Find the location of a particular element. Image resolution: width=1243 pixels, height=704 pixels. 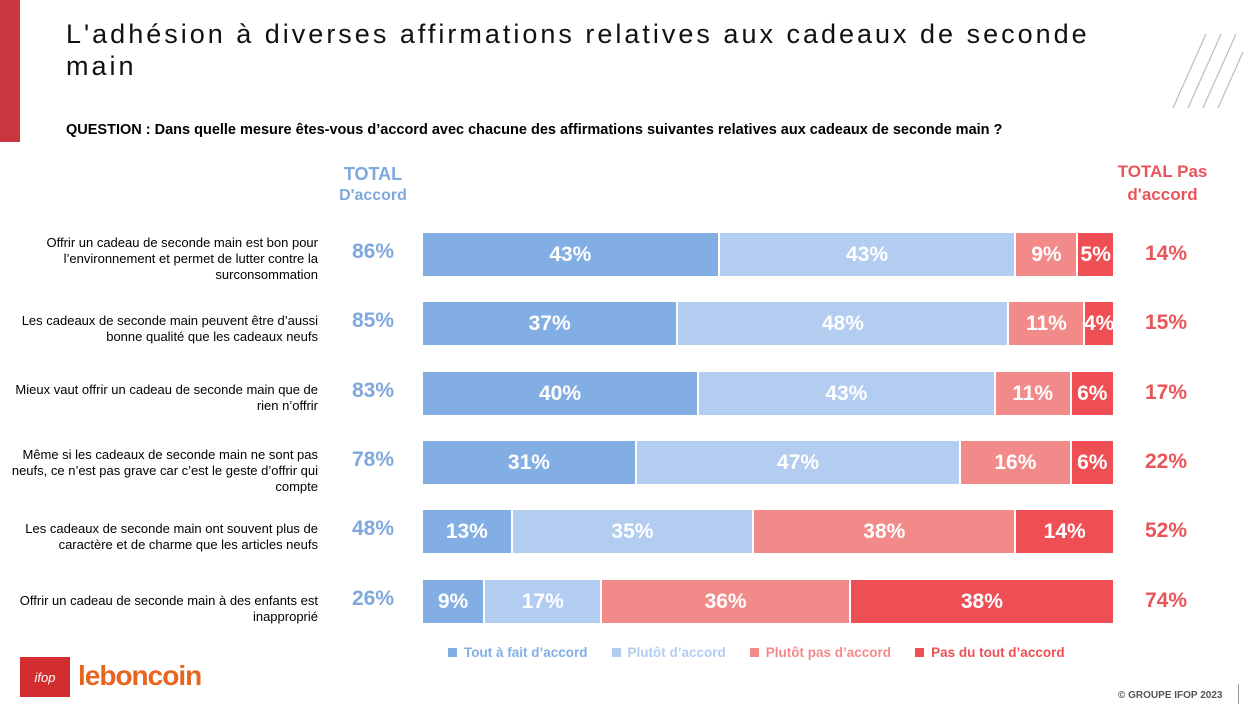

bar-segment: 4% is located at coordinates (1099, 323).